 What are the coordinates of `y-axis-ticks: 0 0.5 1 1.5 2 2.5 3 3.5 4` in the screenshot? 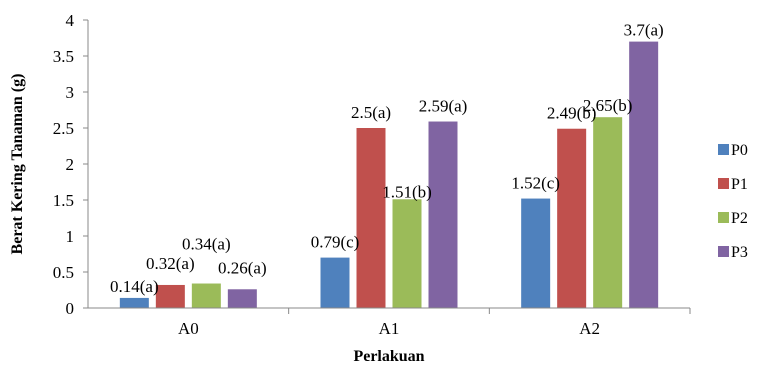 It's located at (70, 164).